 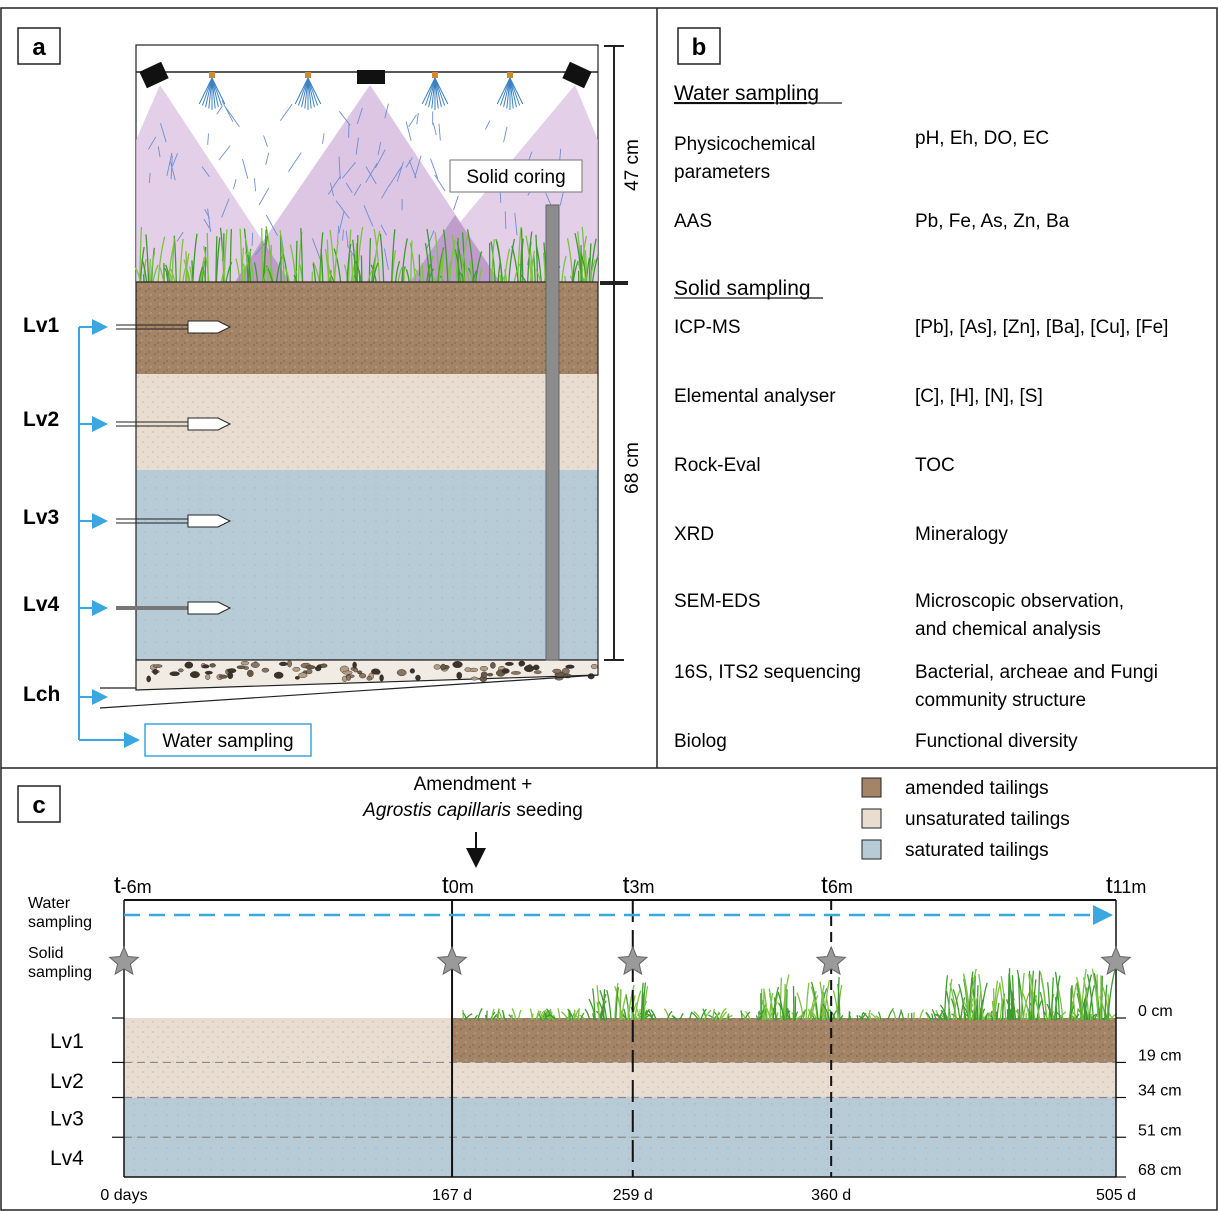 What do you see at coordinates (632, 165) in the screenshot?
I see `dimension-47cm: 47 cm` at bounding box center [632, 165].